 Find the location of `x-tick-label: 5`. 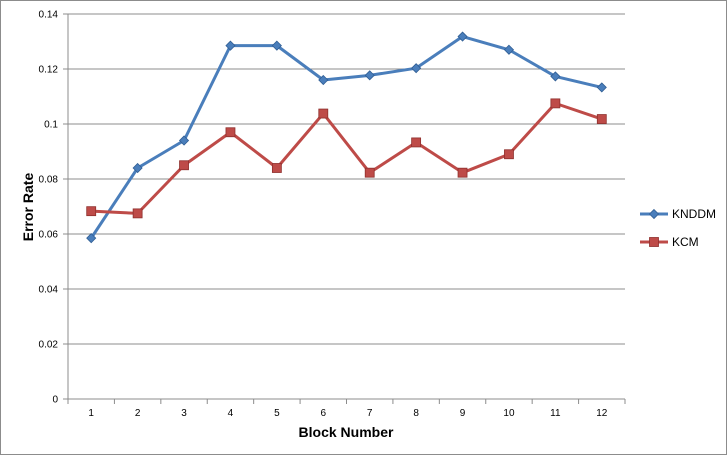

x-tick-label: 5 is located at coordinates (277, 413).